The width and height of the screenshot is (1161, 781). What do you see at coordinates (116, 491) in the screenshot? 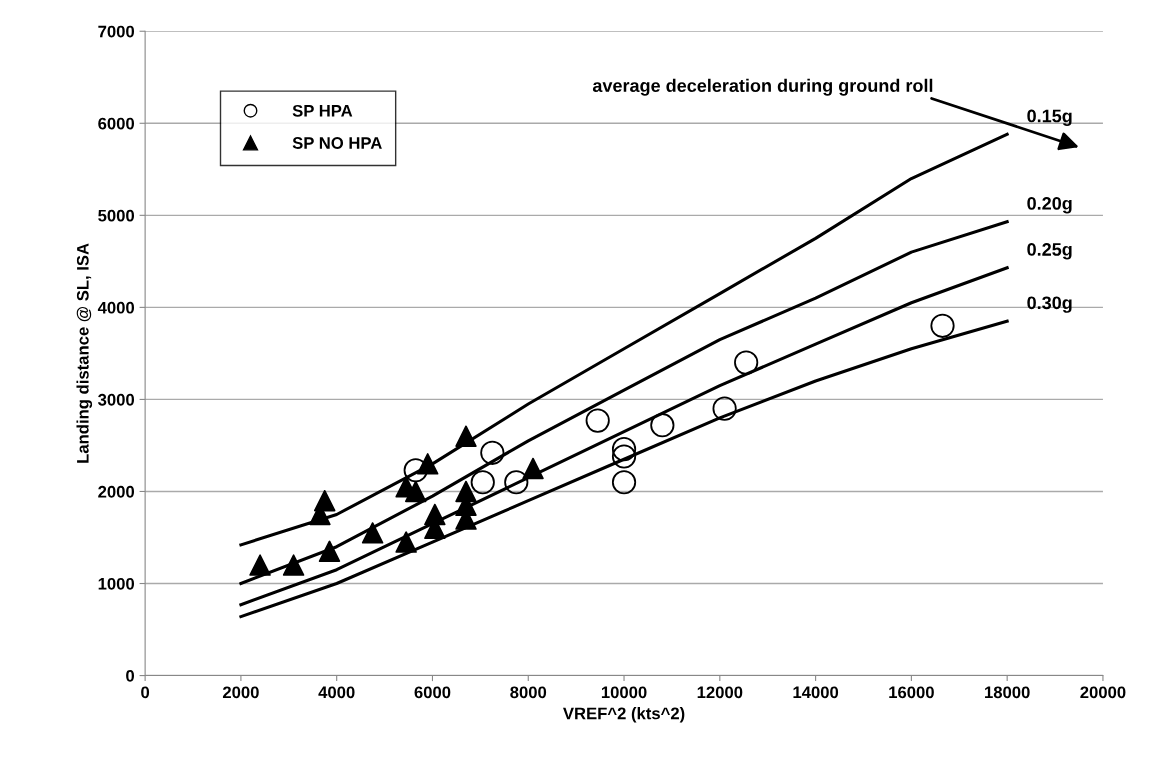
I see `y-tick-label: 2000` at bounding box center [116, 491].